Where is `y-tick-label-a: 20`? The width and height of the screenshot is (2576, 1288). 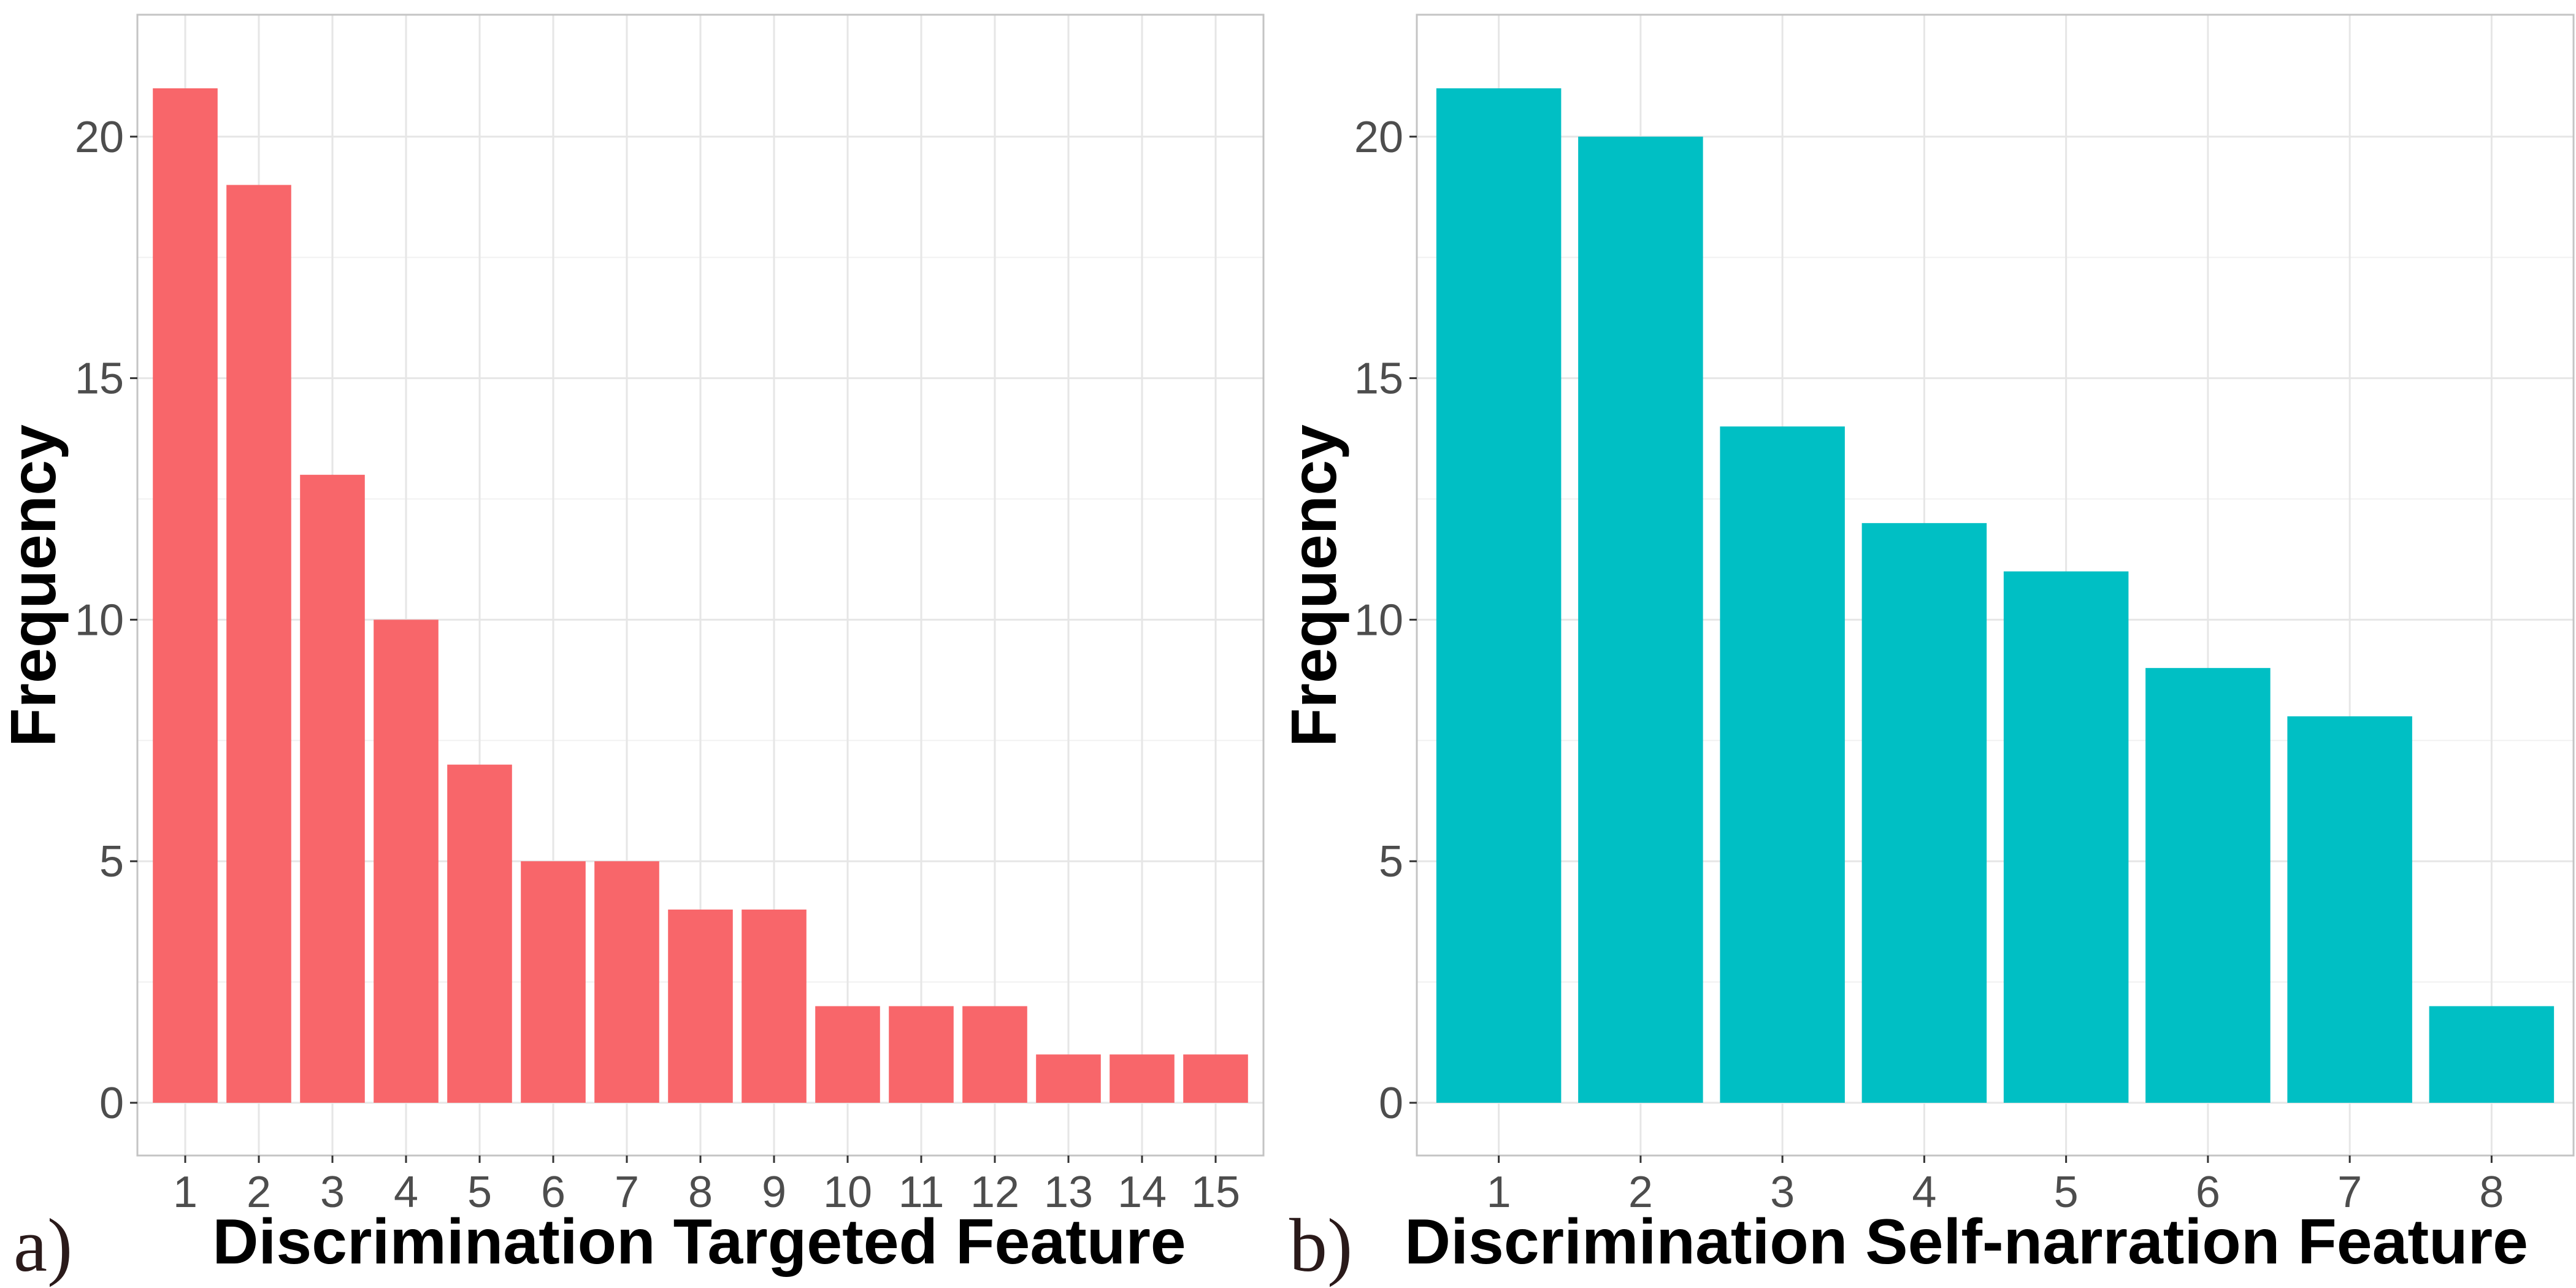 y-tick-label-a: 20 is located at coordinates (99, 137).